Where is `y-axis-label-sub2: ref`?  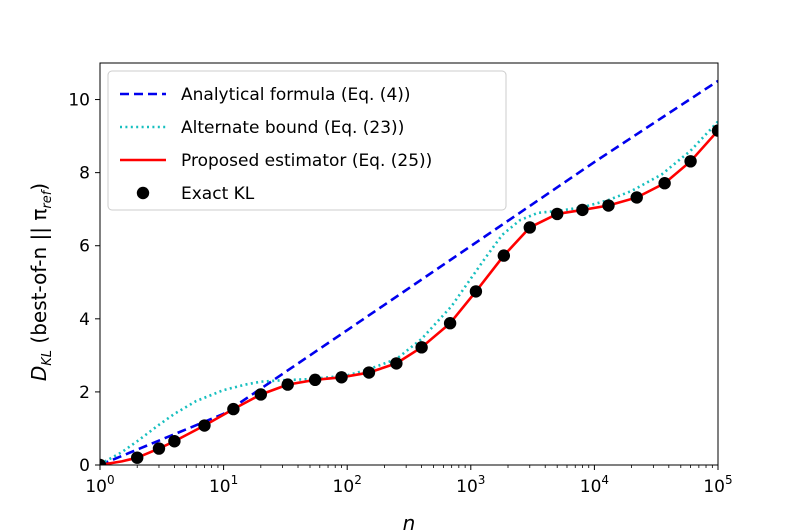
y-axis-label-sub2: ref is located at coordinates (47, 198).